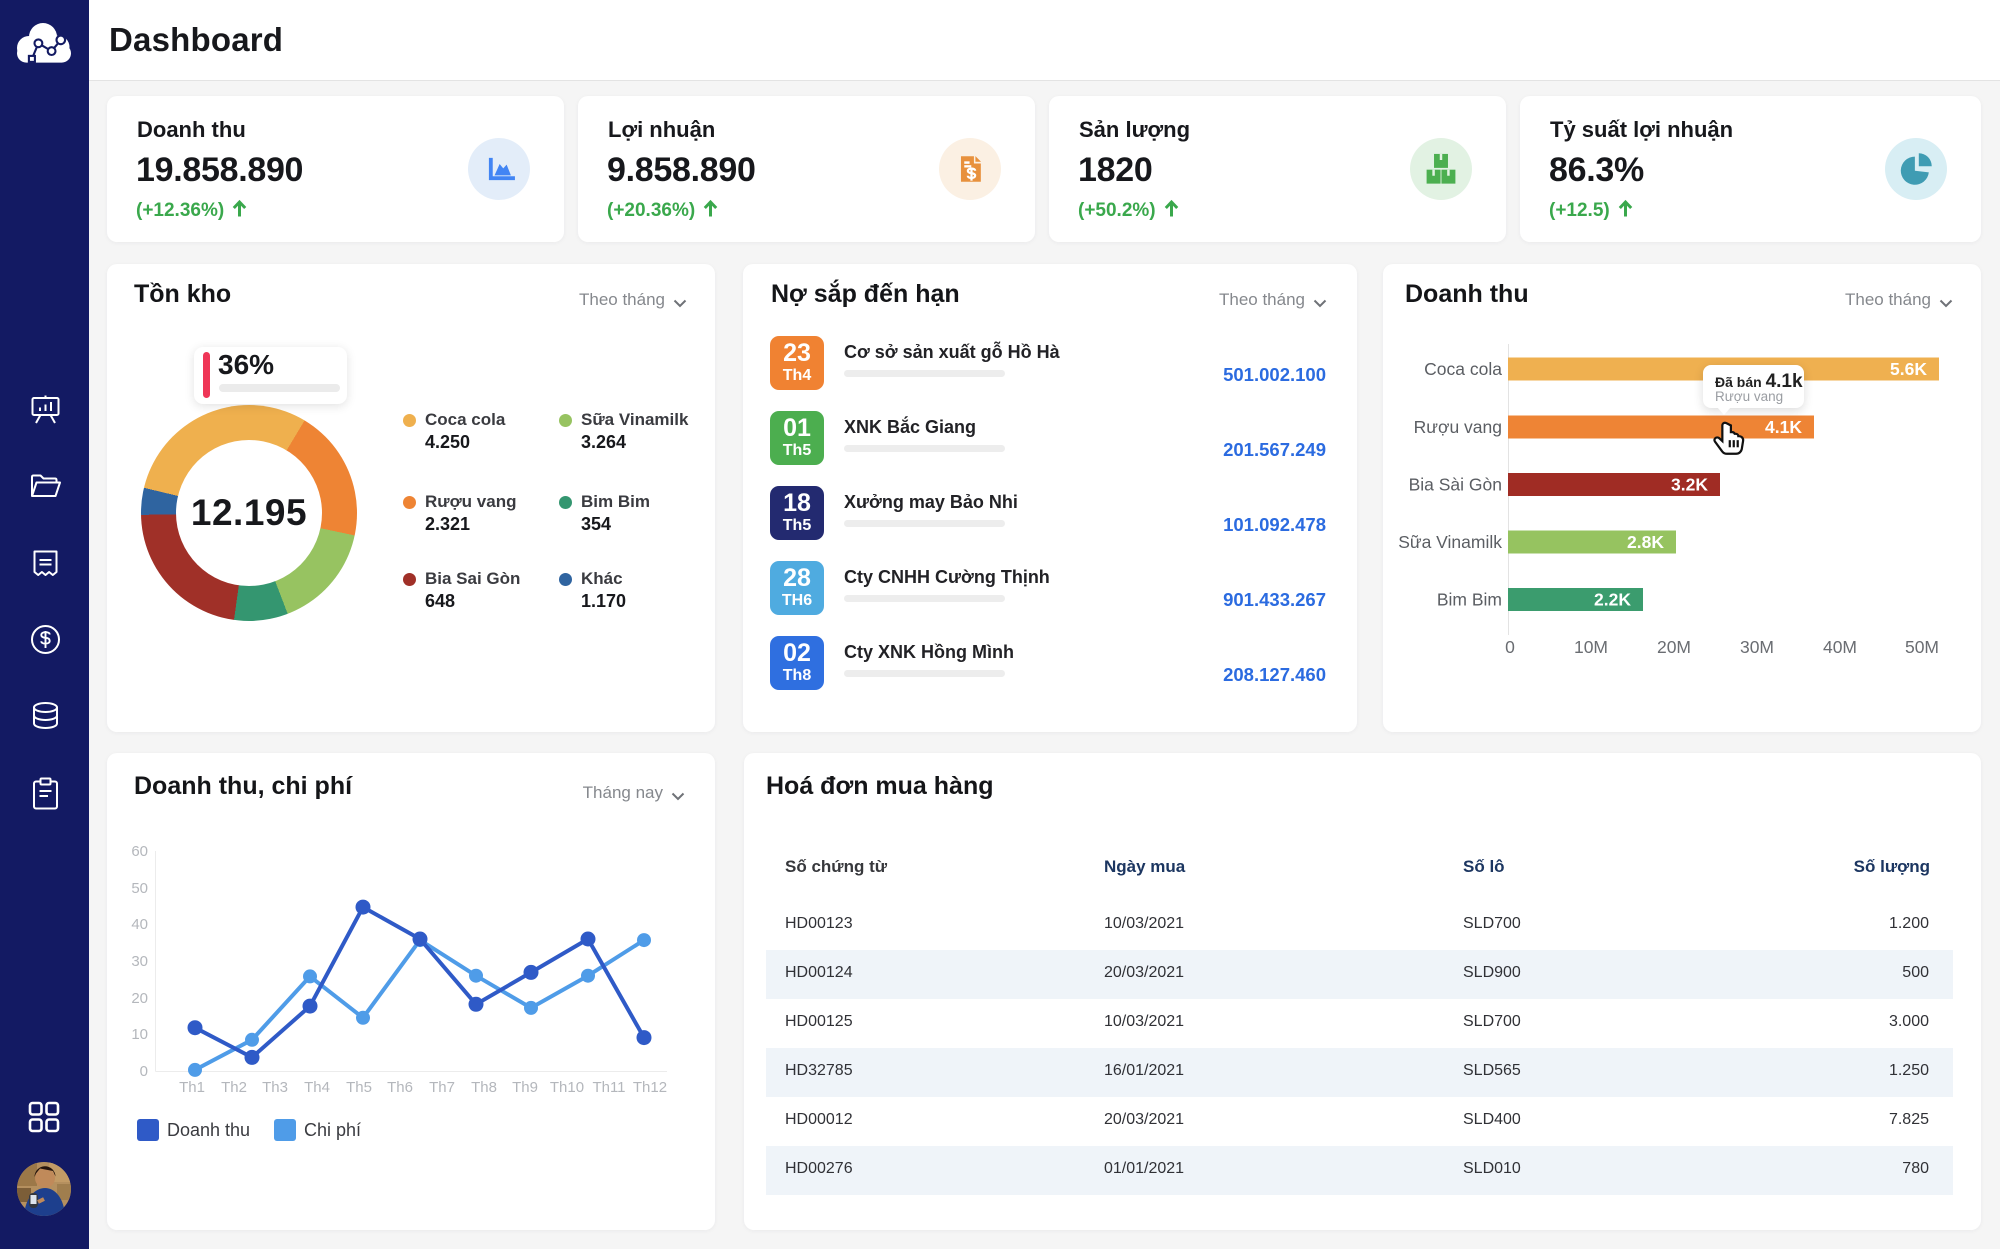 This screenshot has height=1249, width=2000. I want to click on svg-text: Rượu vang, so click(1458, 427).